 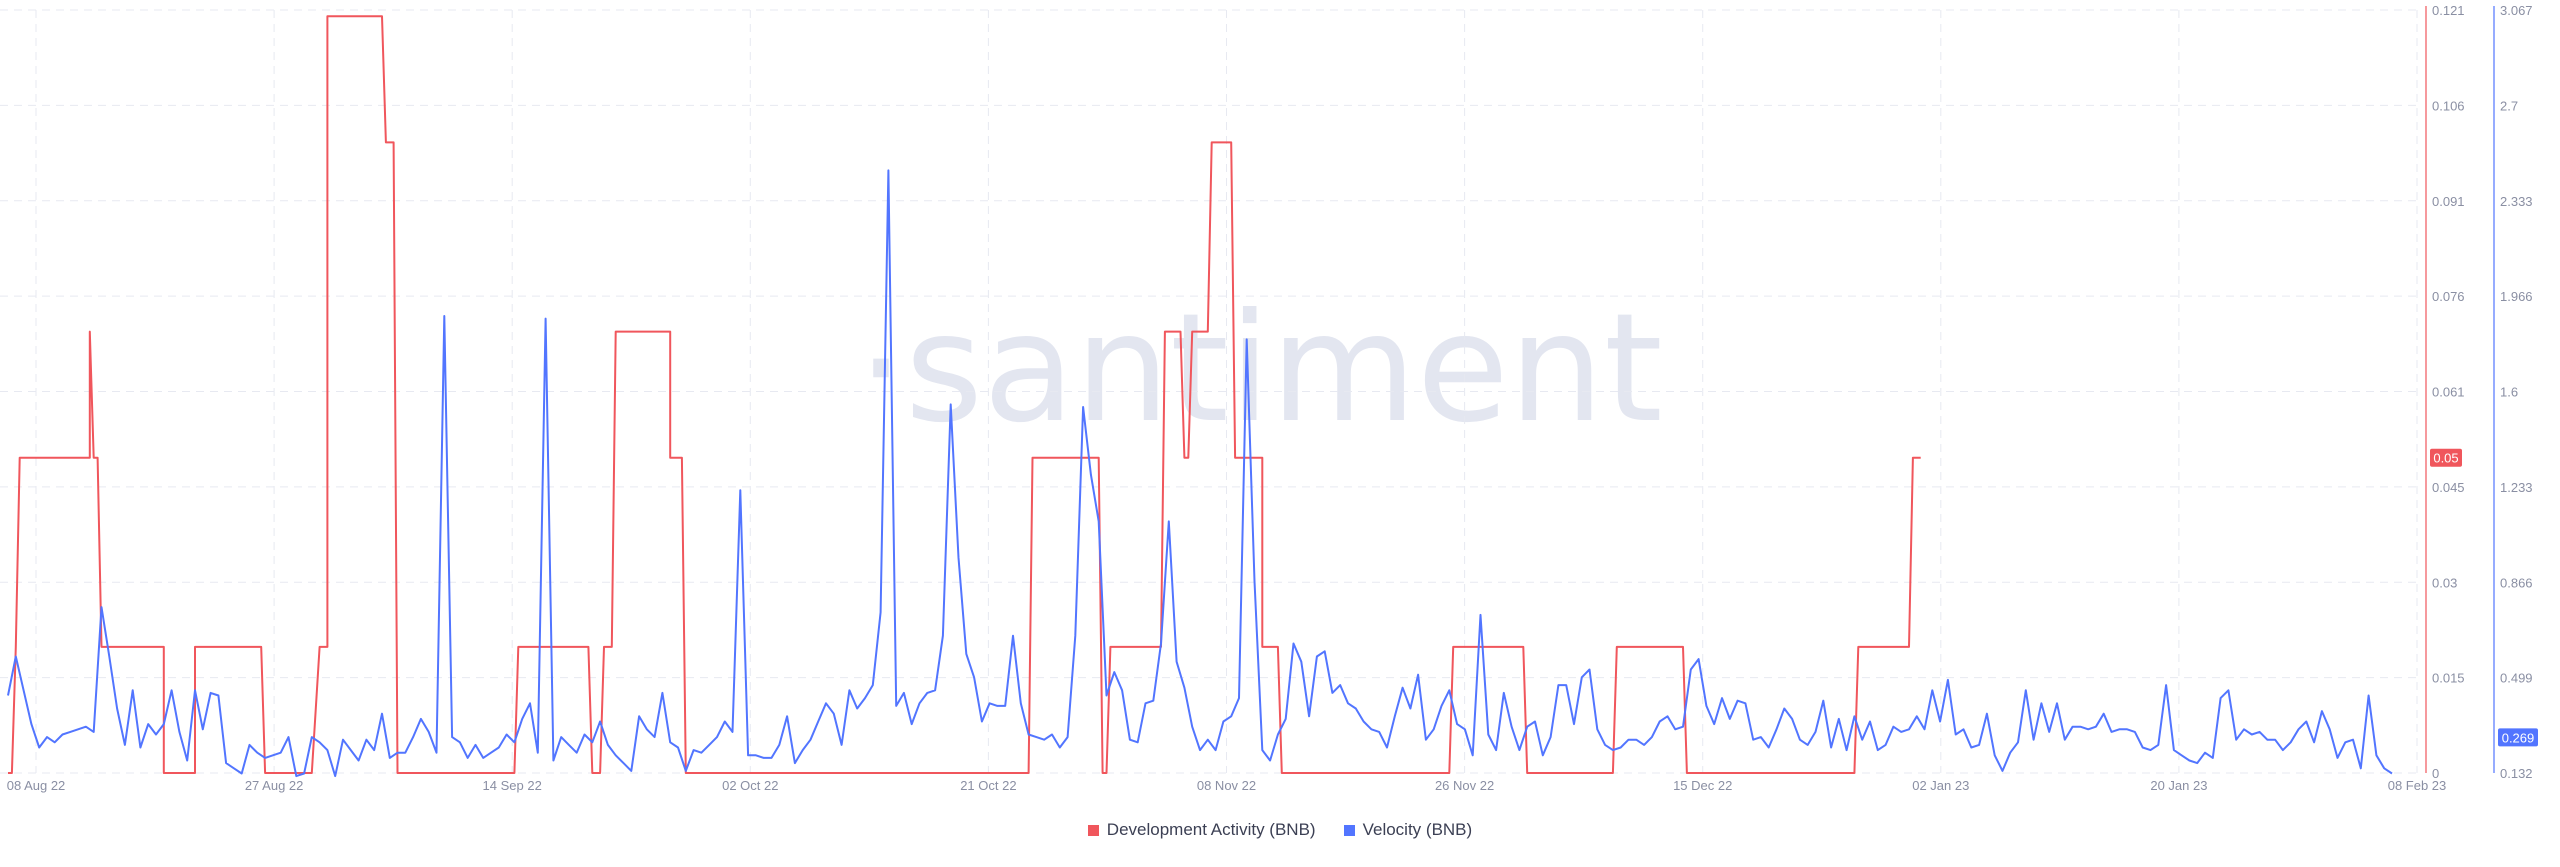 What do you see at coordinates (1226, 785) in the screenshot?
I see `x-tick-label: 08 Nov 22` at bounding box center [1226, 785].